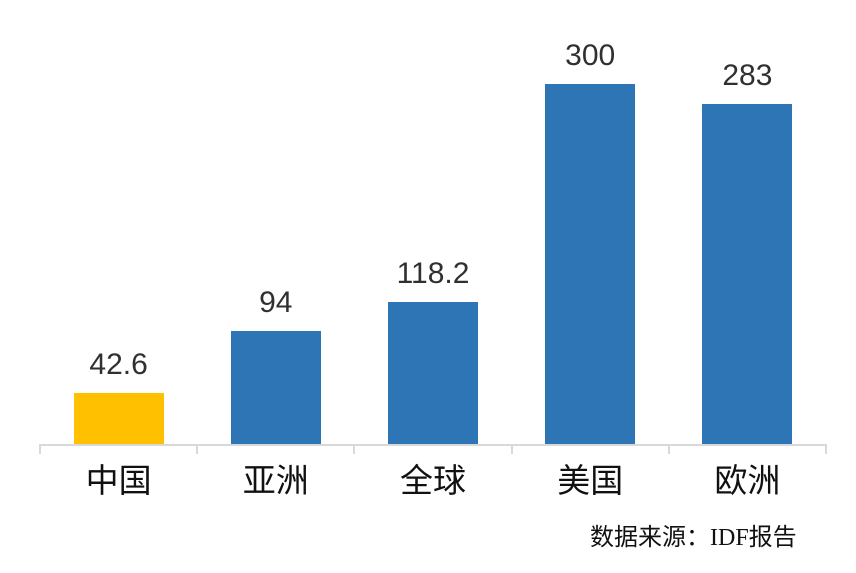 This screenshot has width=856, height=573. Describe the element at coordinates (433, 373) in the screenshot. I see `bar-global` at that location.